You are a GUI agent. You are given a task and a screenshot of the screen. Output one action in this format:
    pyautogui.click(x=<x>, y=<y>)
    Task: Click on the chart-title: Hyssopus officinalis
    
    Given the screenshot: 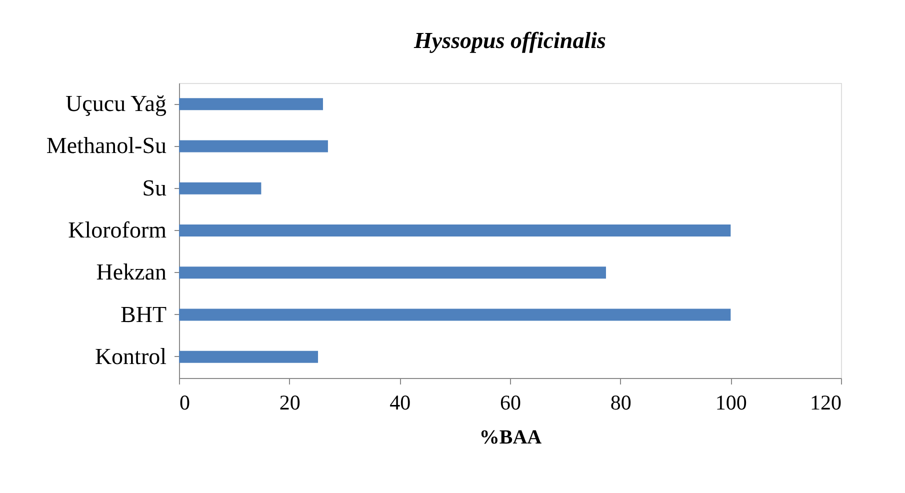 What is the action you would take?
    pyautogui.click(x=509, y=40)
    